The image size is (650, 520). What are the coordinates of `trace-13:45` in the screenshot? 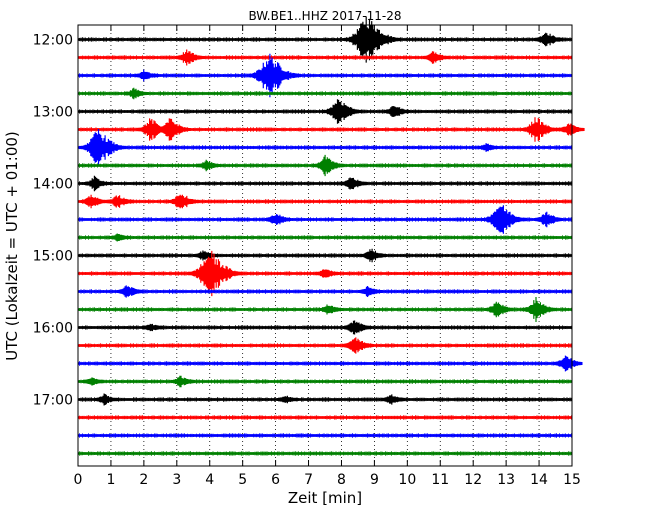 It's located at (324, 165).